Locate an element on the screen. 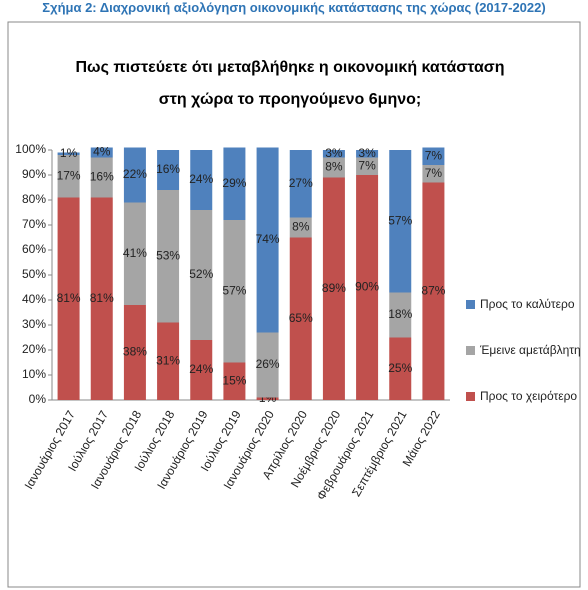 Image resolution: width=588 pixels, height=590 pixels. data-label: 89% is located at coordinates (334, 288).